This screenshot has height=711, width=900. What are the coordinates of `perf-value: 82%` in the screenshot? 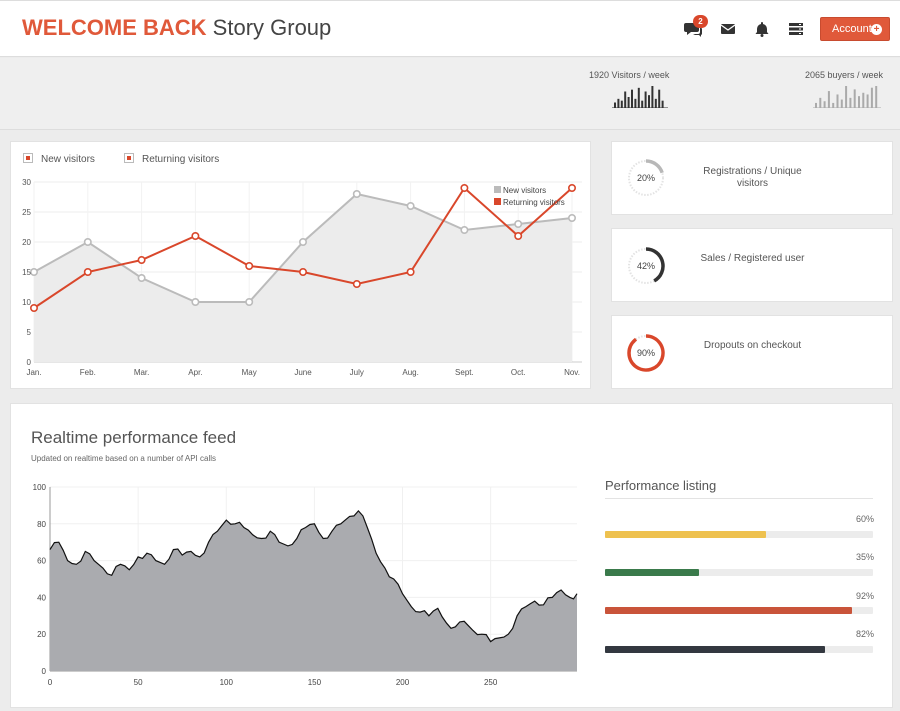 It's located at (864, 634).